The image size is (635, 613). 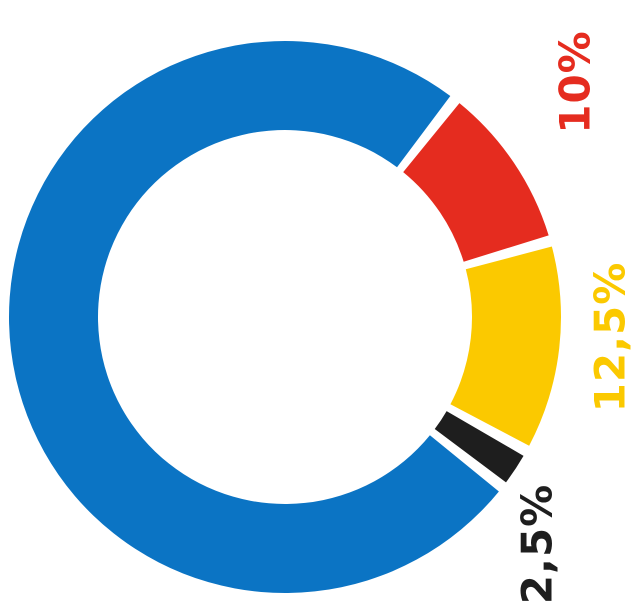 What do you see at coordinates (610, 337) in the screenshot?
I see `slice-label-yellow: 12,5%` at bounding box center [610, 337].